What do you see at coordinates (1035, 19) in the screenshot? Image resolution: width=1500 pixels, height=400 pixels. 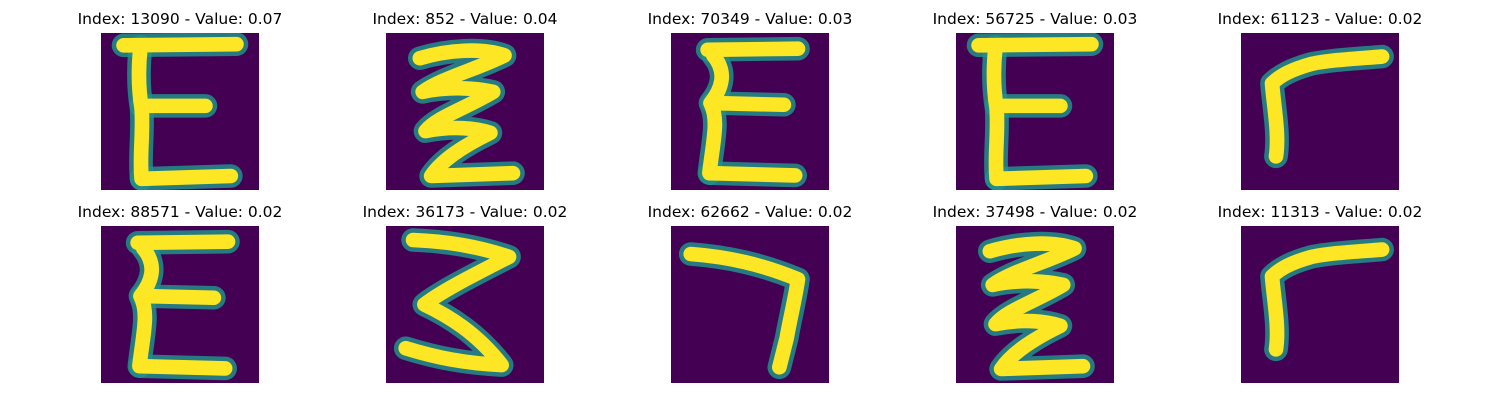 I see `panel-title: Index: 56725 - Value: 0.03` at bounding box center [1035, 19].